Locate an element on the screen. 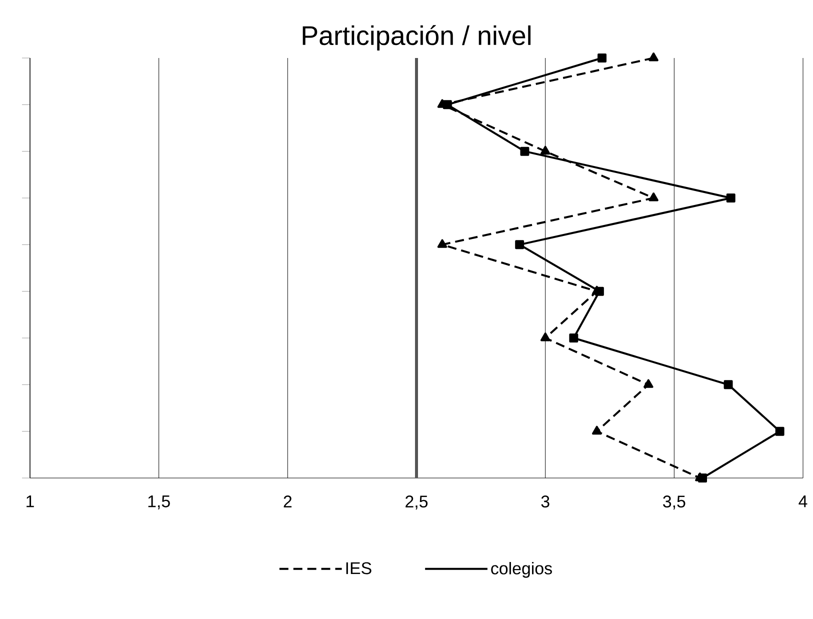 Image resolution: width=813 pixels, height=619 pixels. x-tick-label: 2,5 is located at coordinates (417, 503).